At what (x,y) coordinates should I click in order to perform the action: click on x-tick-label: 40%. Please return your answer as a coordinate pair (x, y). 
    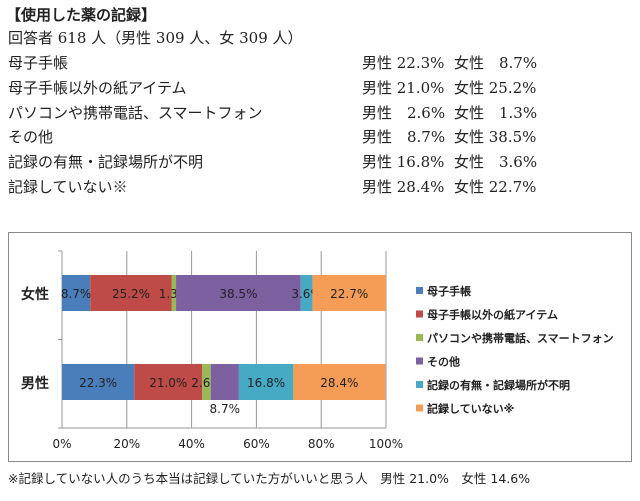
    Looking at the image, I should click on (191, 444).